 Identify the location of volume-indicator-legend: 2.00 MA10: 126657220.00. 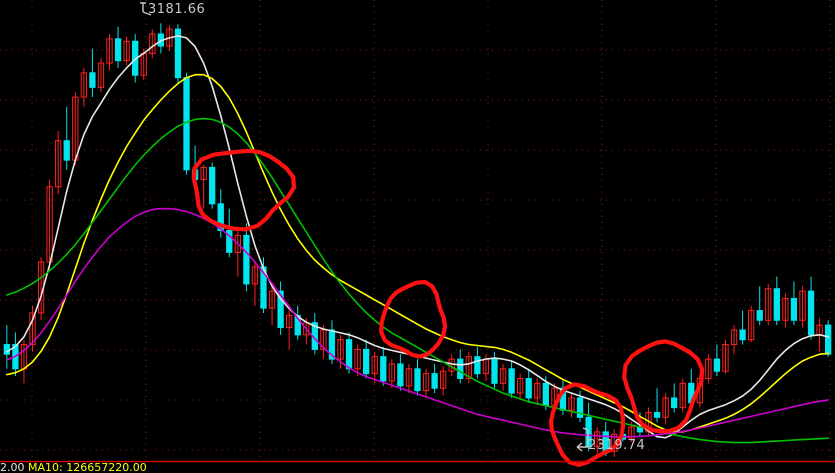
(417, 467).